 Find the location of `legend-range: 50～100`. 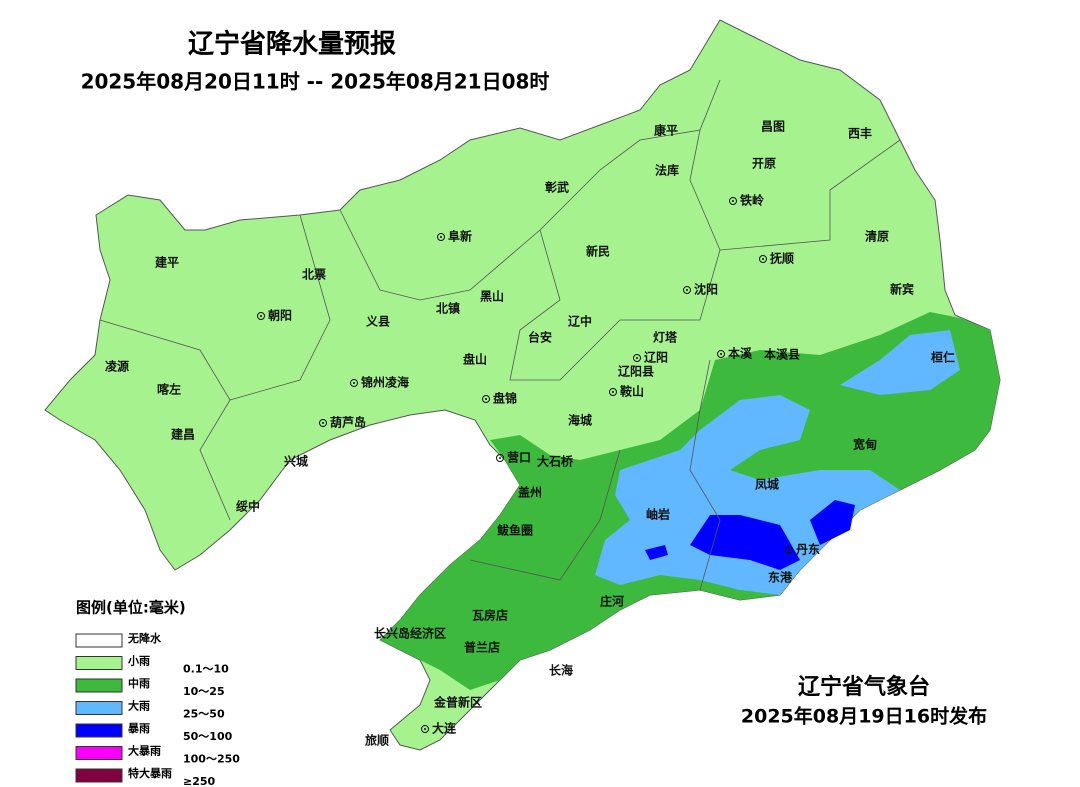

legend-range: 50～100 is located at coordinates (208, 736).